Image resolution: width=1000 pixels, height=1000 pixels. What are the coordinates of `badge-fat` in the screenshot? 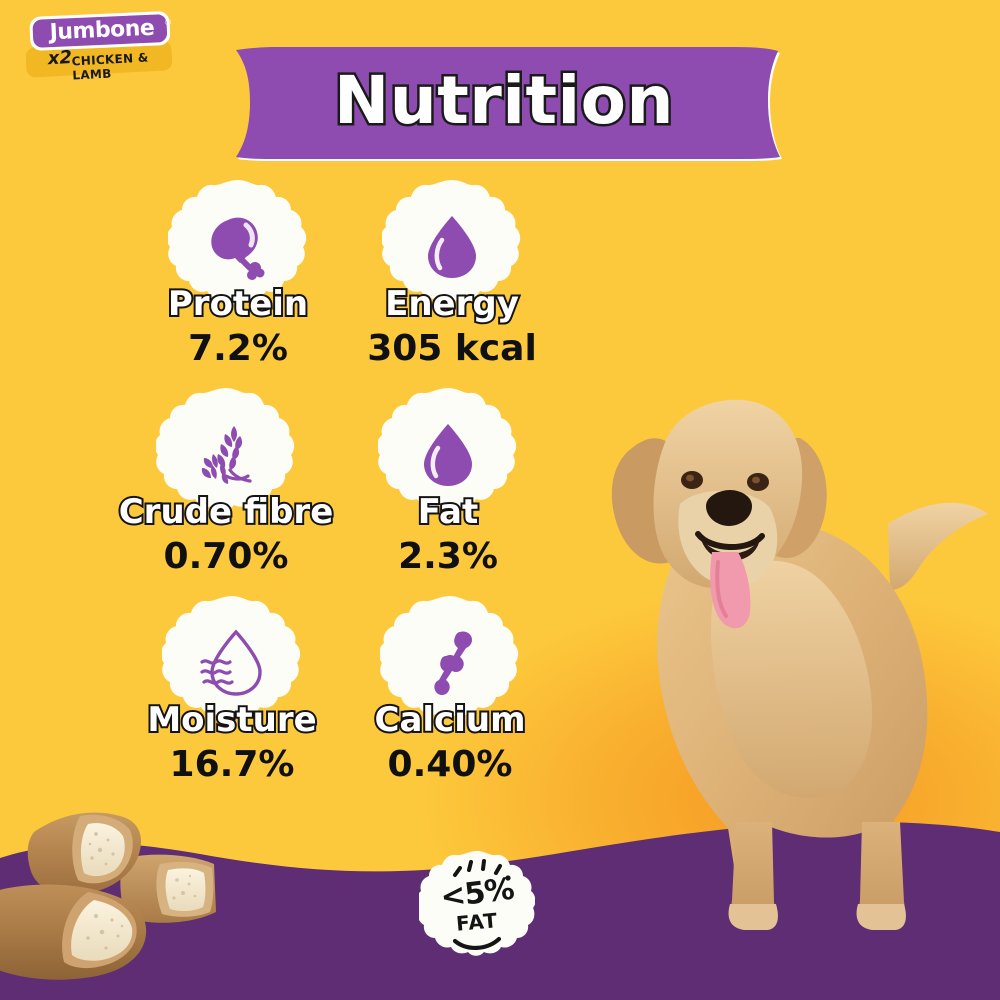 It's located at (448, 454).